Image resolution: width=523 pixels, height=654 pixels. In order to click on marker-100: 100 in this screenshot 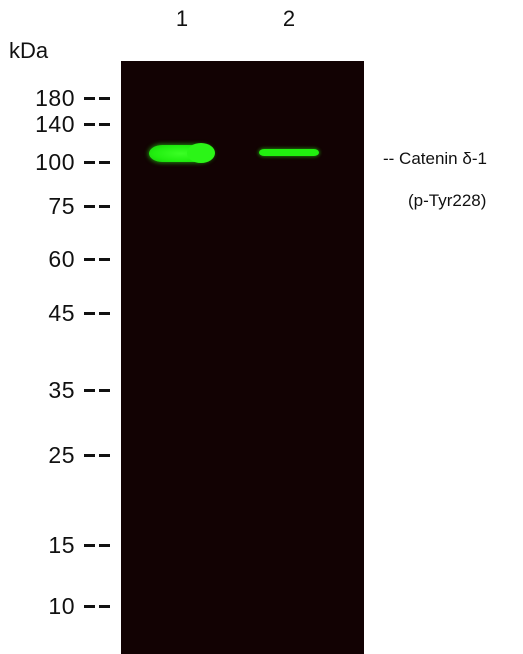, I will do `click(55, 162)`.